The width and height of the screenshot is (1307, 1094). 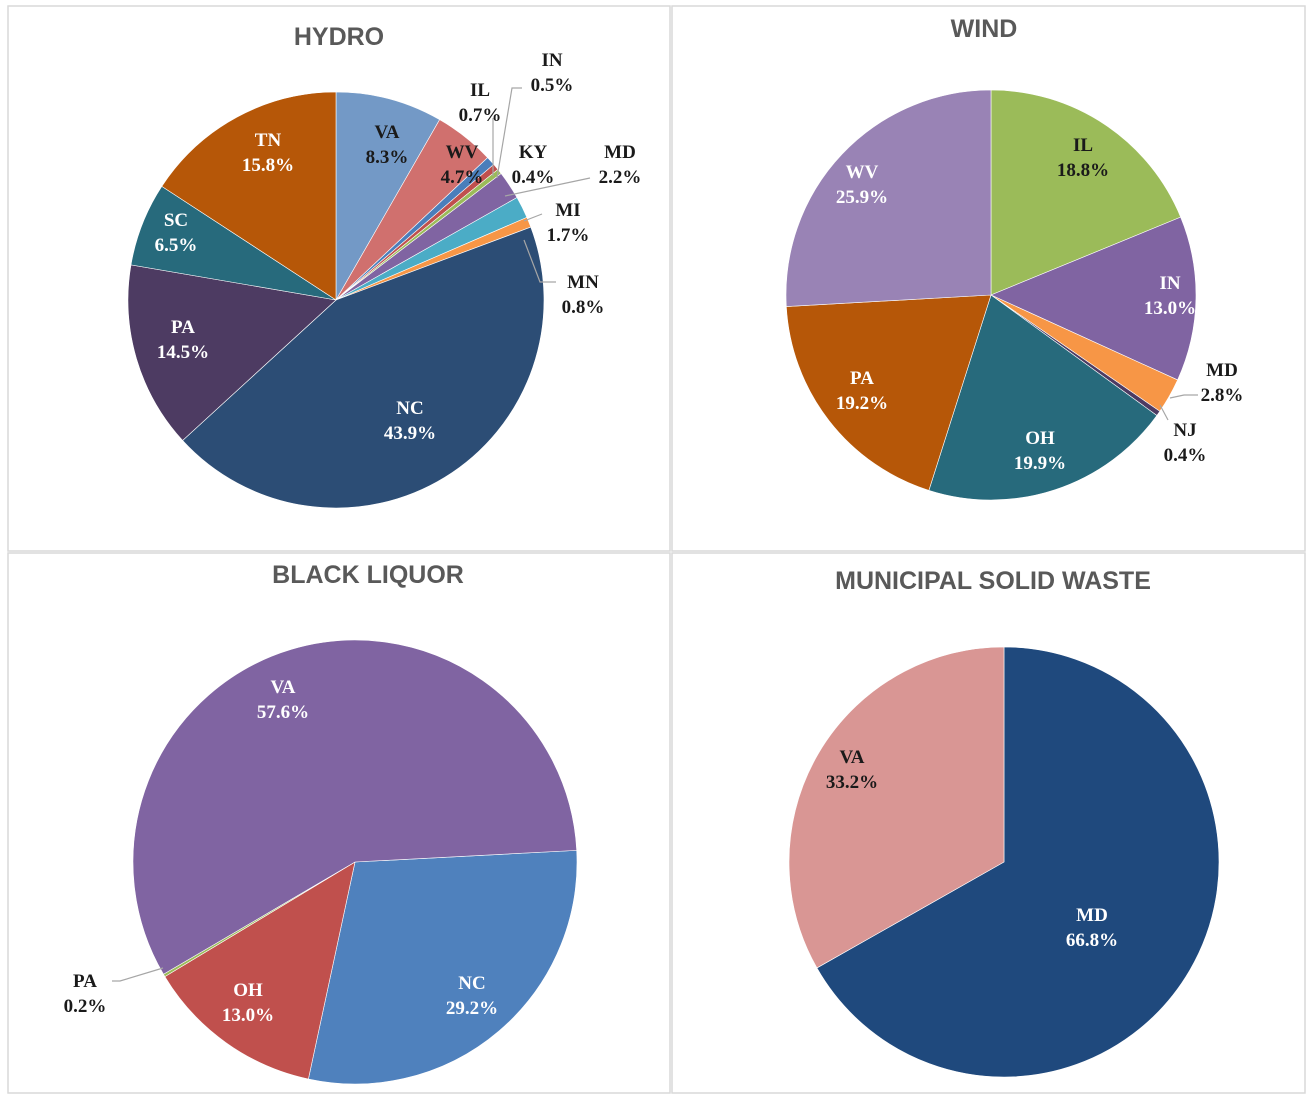 I want to click on slice-value: 25.9%, so click(x=862, y=197).